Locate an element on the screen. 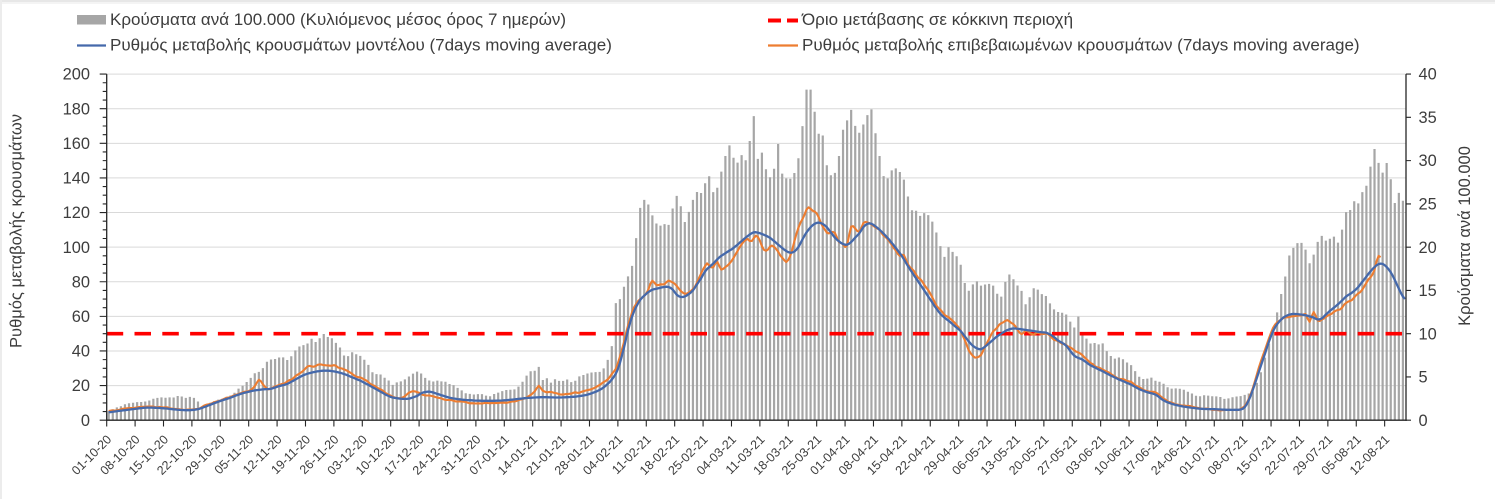 Image resolution: width=1495 pixels, height=504 pixels. svg-text: 25 is located at coordinates (1428, 204).